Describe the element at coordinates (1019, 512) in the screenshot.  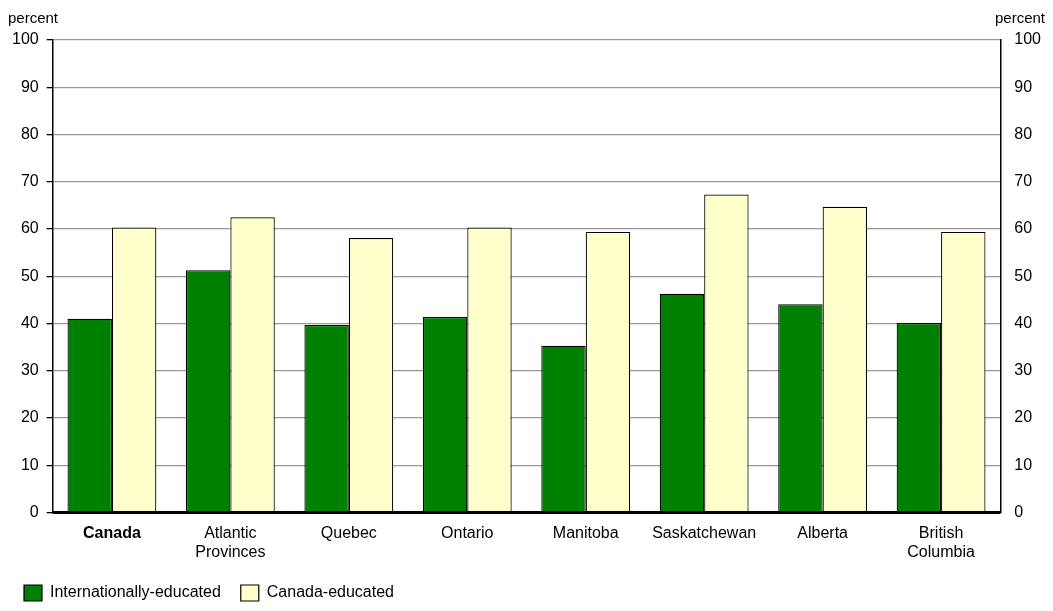
I see `y2-tick-label: 0` at that location.